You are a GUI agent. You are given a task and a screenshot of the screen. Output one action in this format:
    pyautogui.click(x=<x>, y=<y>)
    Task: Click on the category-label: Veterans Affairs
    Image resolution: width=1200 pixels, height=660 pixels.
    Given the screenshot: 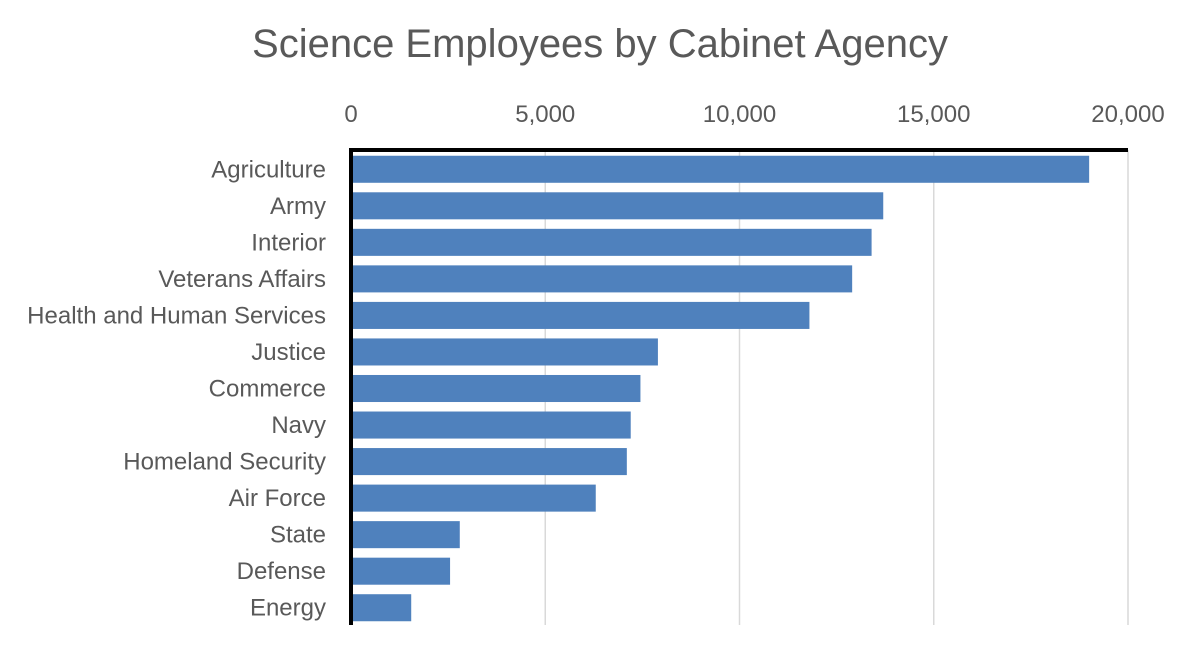 What is the action you would take?
    pyautogui.click(x=242, y=279)
    